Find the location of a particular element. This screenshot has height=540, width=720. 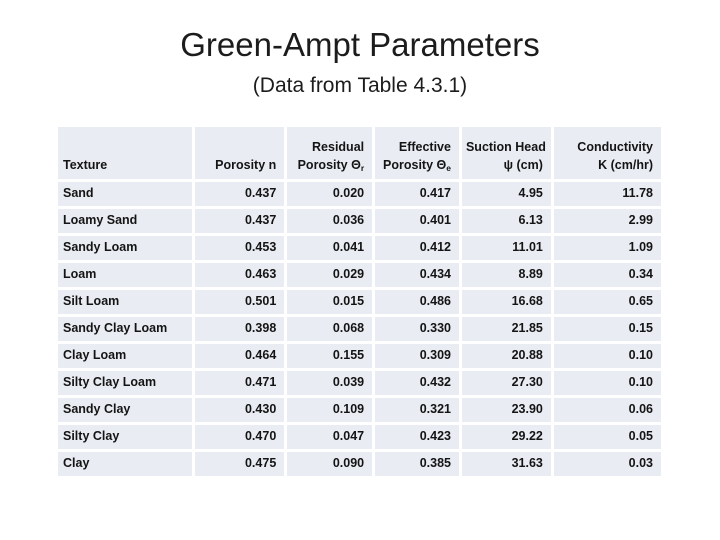

header-line2: Porosity Θ is located at coordinates (415, 164).